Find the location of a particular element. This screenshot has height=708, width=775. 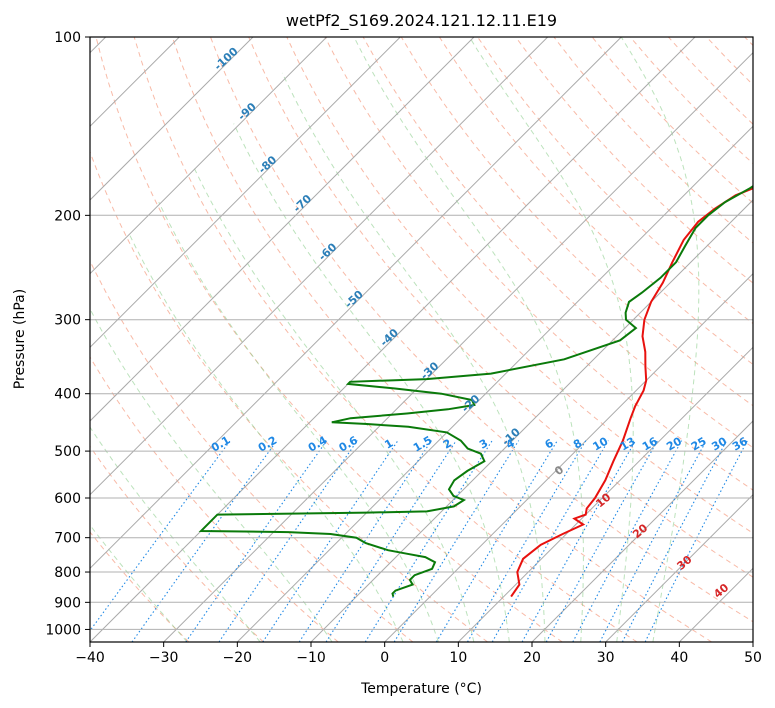

x-tick-label: 0 is located at coordinates (384, 658).